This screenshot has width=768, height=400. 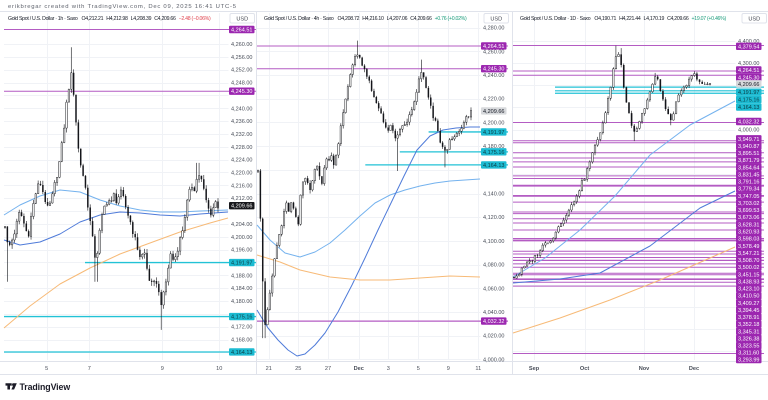 I want to click on svg-text: 3,854.64, so click(x=748, y=168).